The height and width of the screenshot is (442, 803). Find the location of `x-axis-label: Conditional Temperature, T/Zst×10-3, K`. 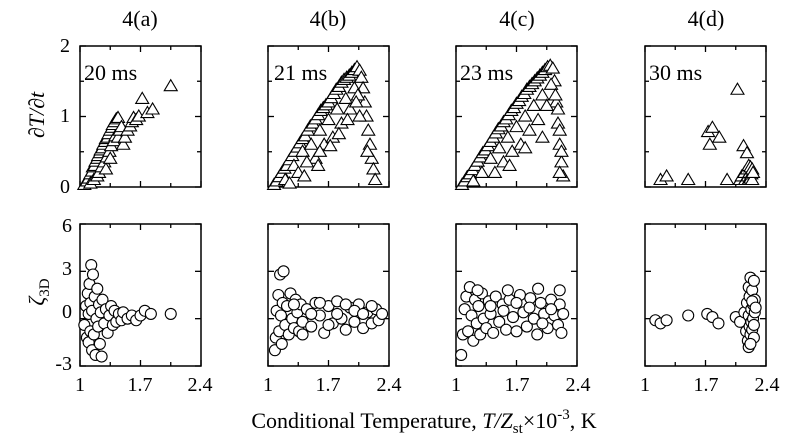

x-axis-label: Conditional Temperature, T/Zst×10-3, K is located at coordinates (423, 422).